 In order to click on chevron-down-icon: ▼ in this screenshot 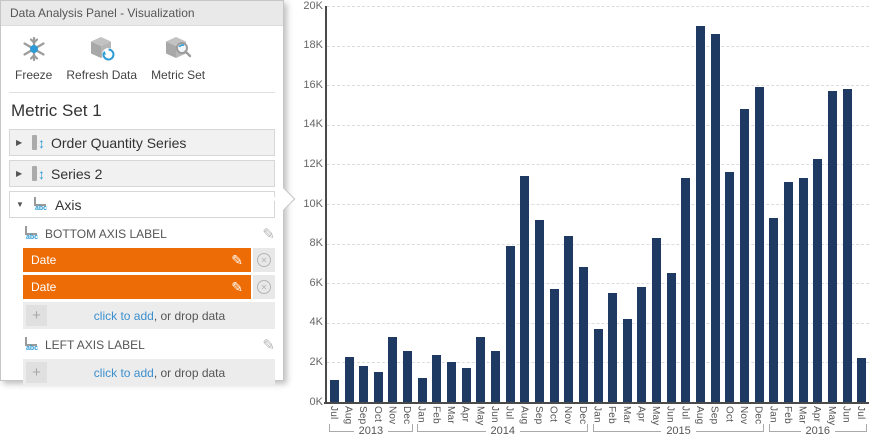, I will do `click(20, 204)`.